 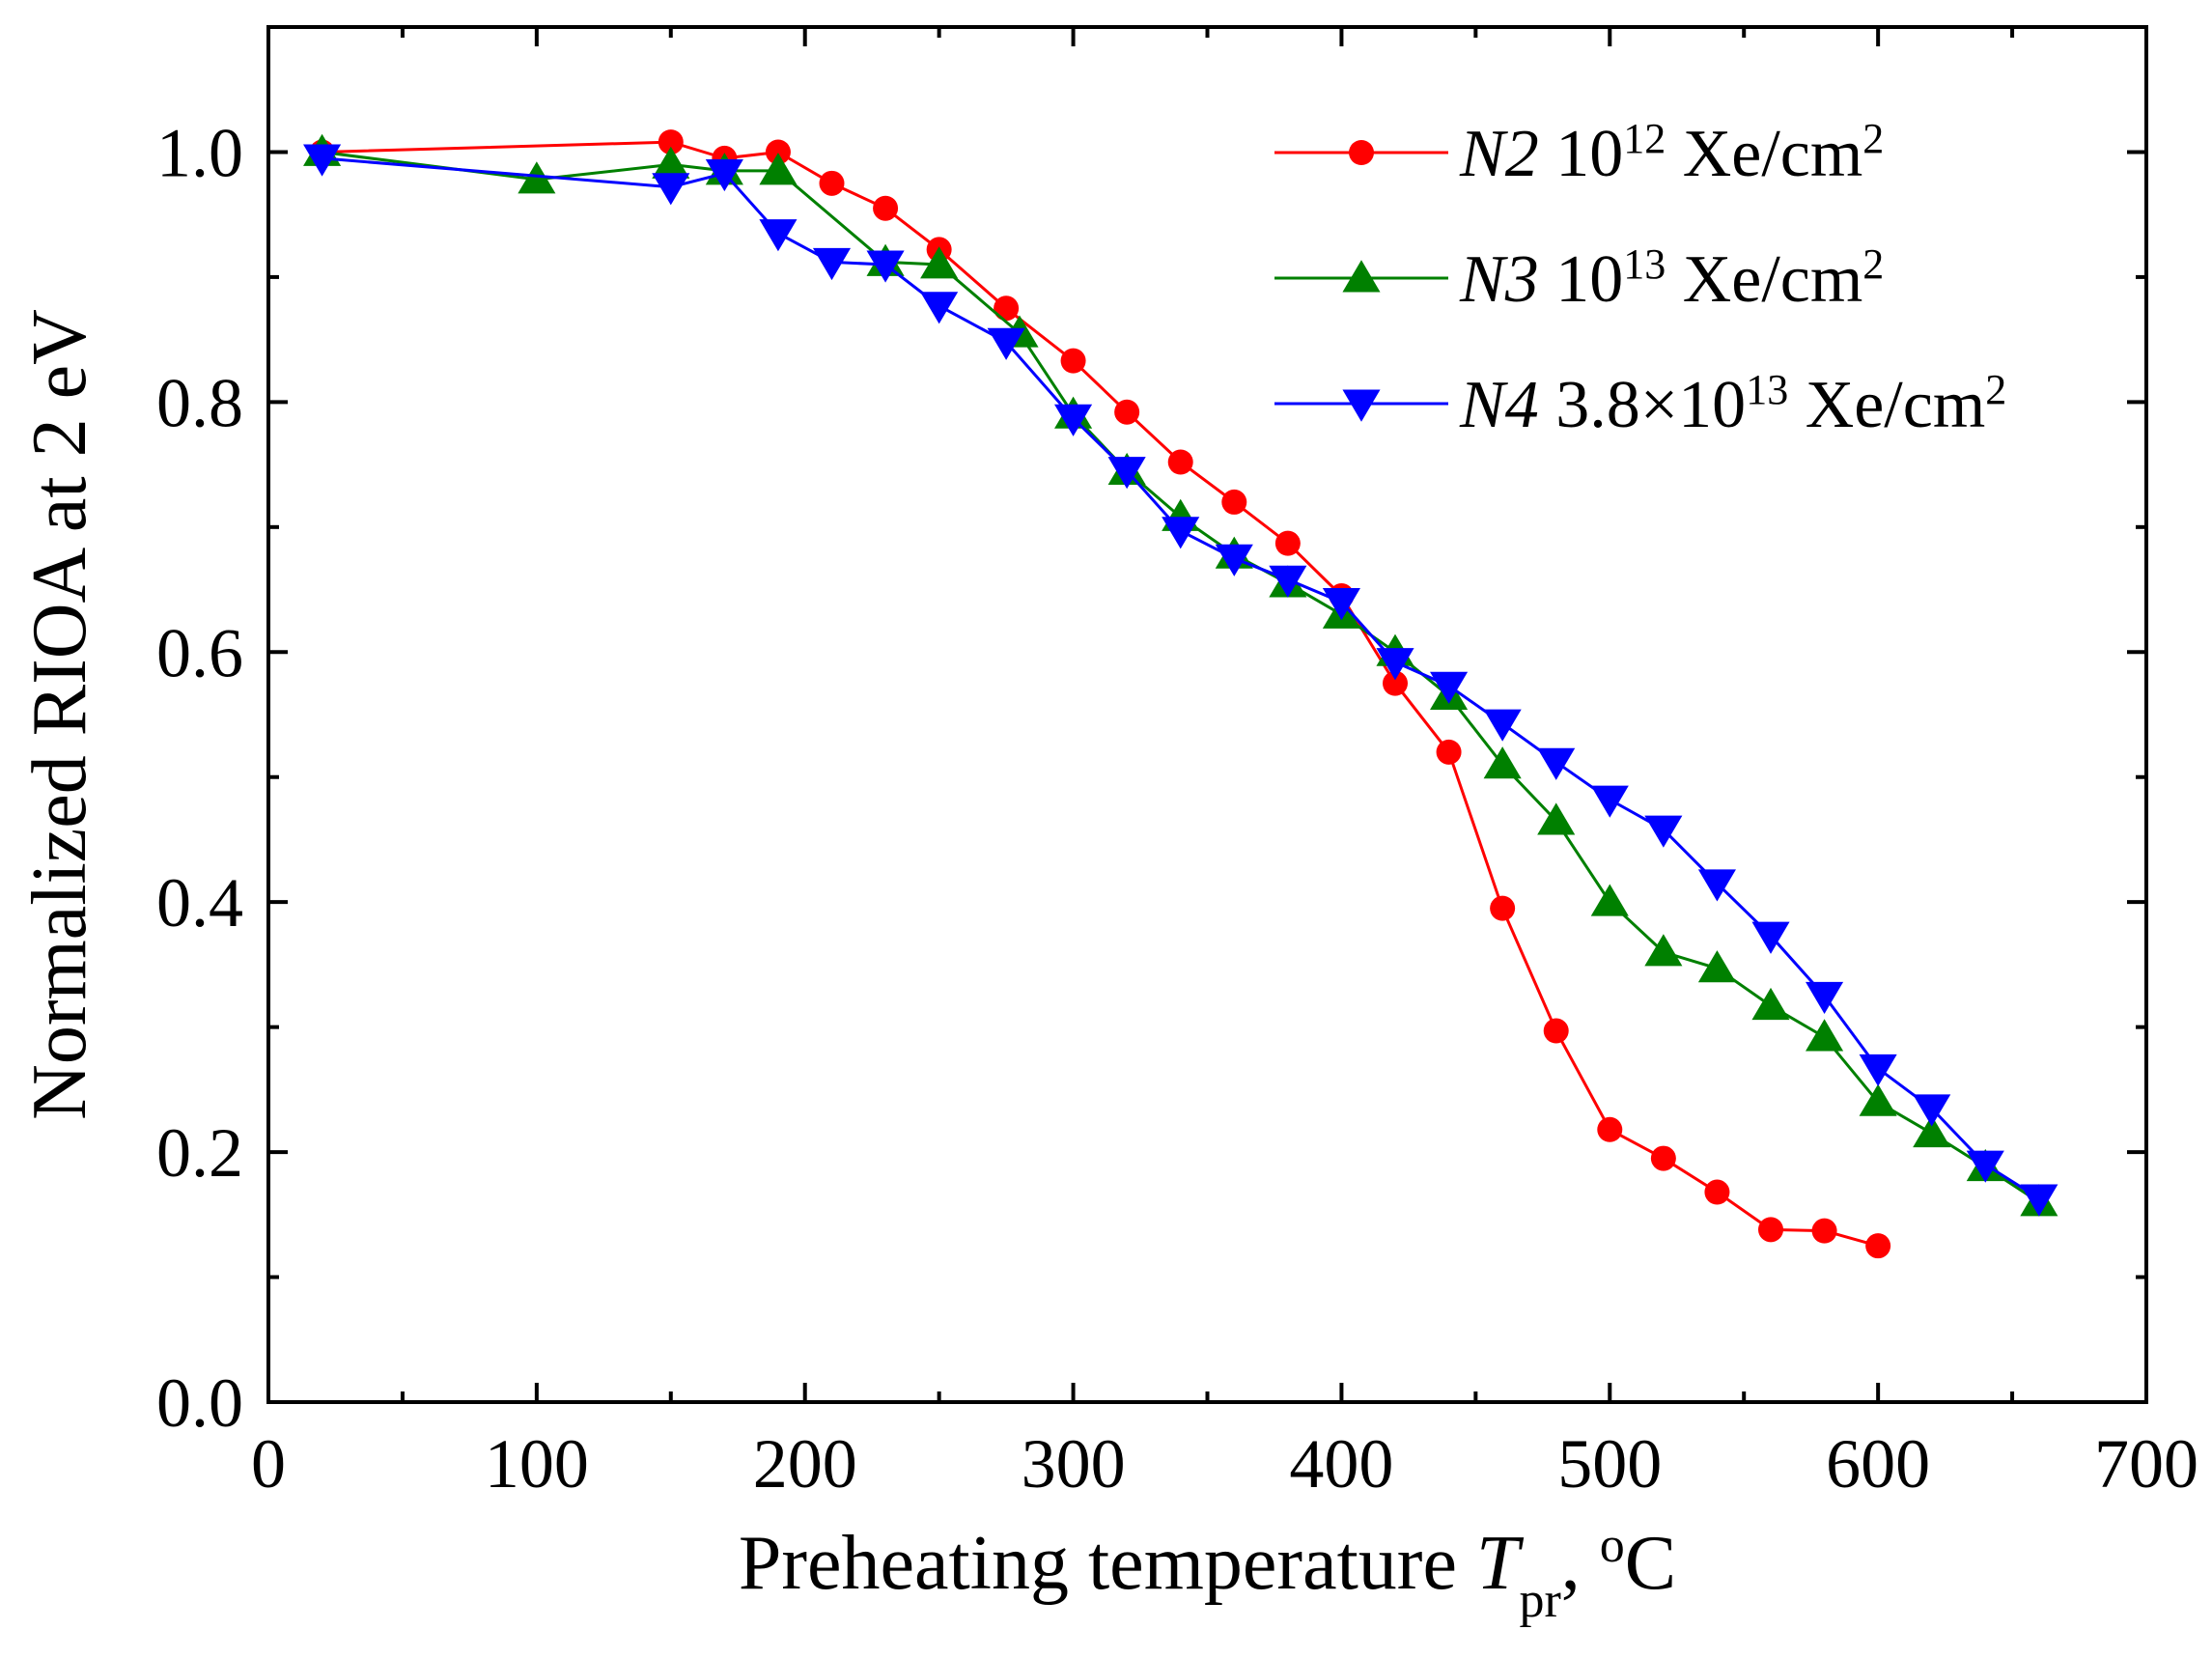 What do you see at coordinates (1341, 1464) in the screenshot?
I see `x-tick-label: 400` at bounding box center [1341, 1464].